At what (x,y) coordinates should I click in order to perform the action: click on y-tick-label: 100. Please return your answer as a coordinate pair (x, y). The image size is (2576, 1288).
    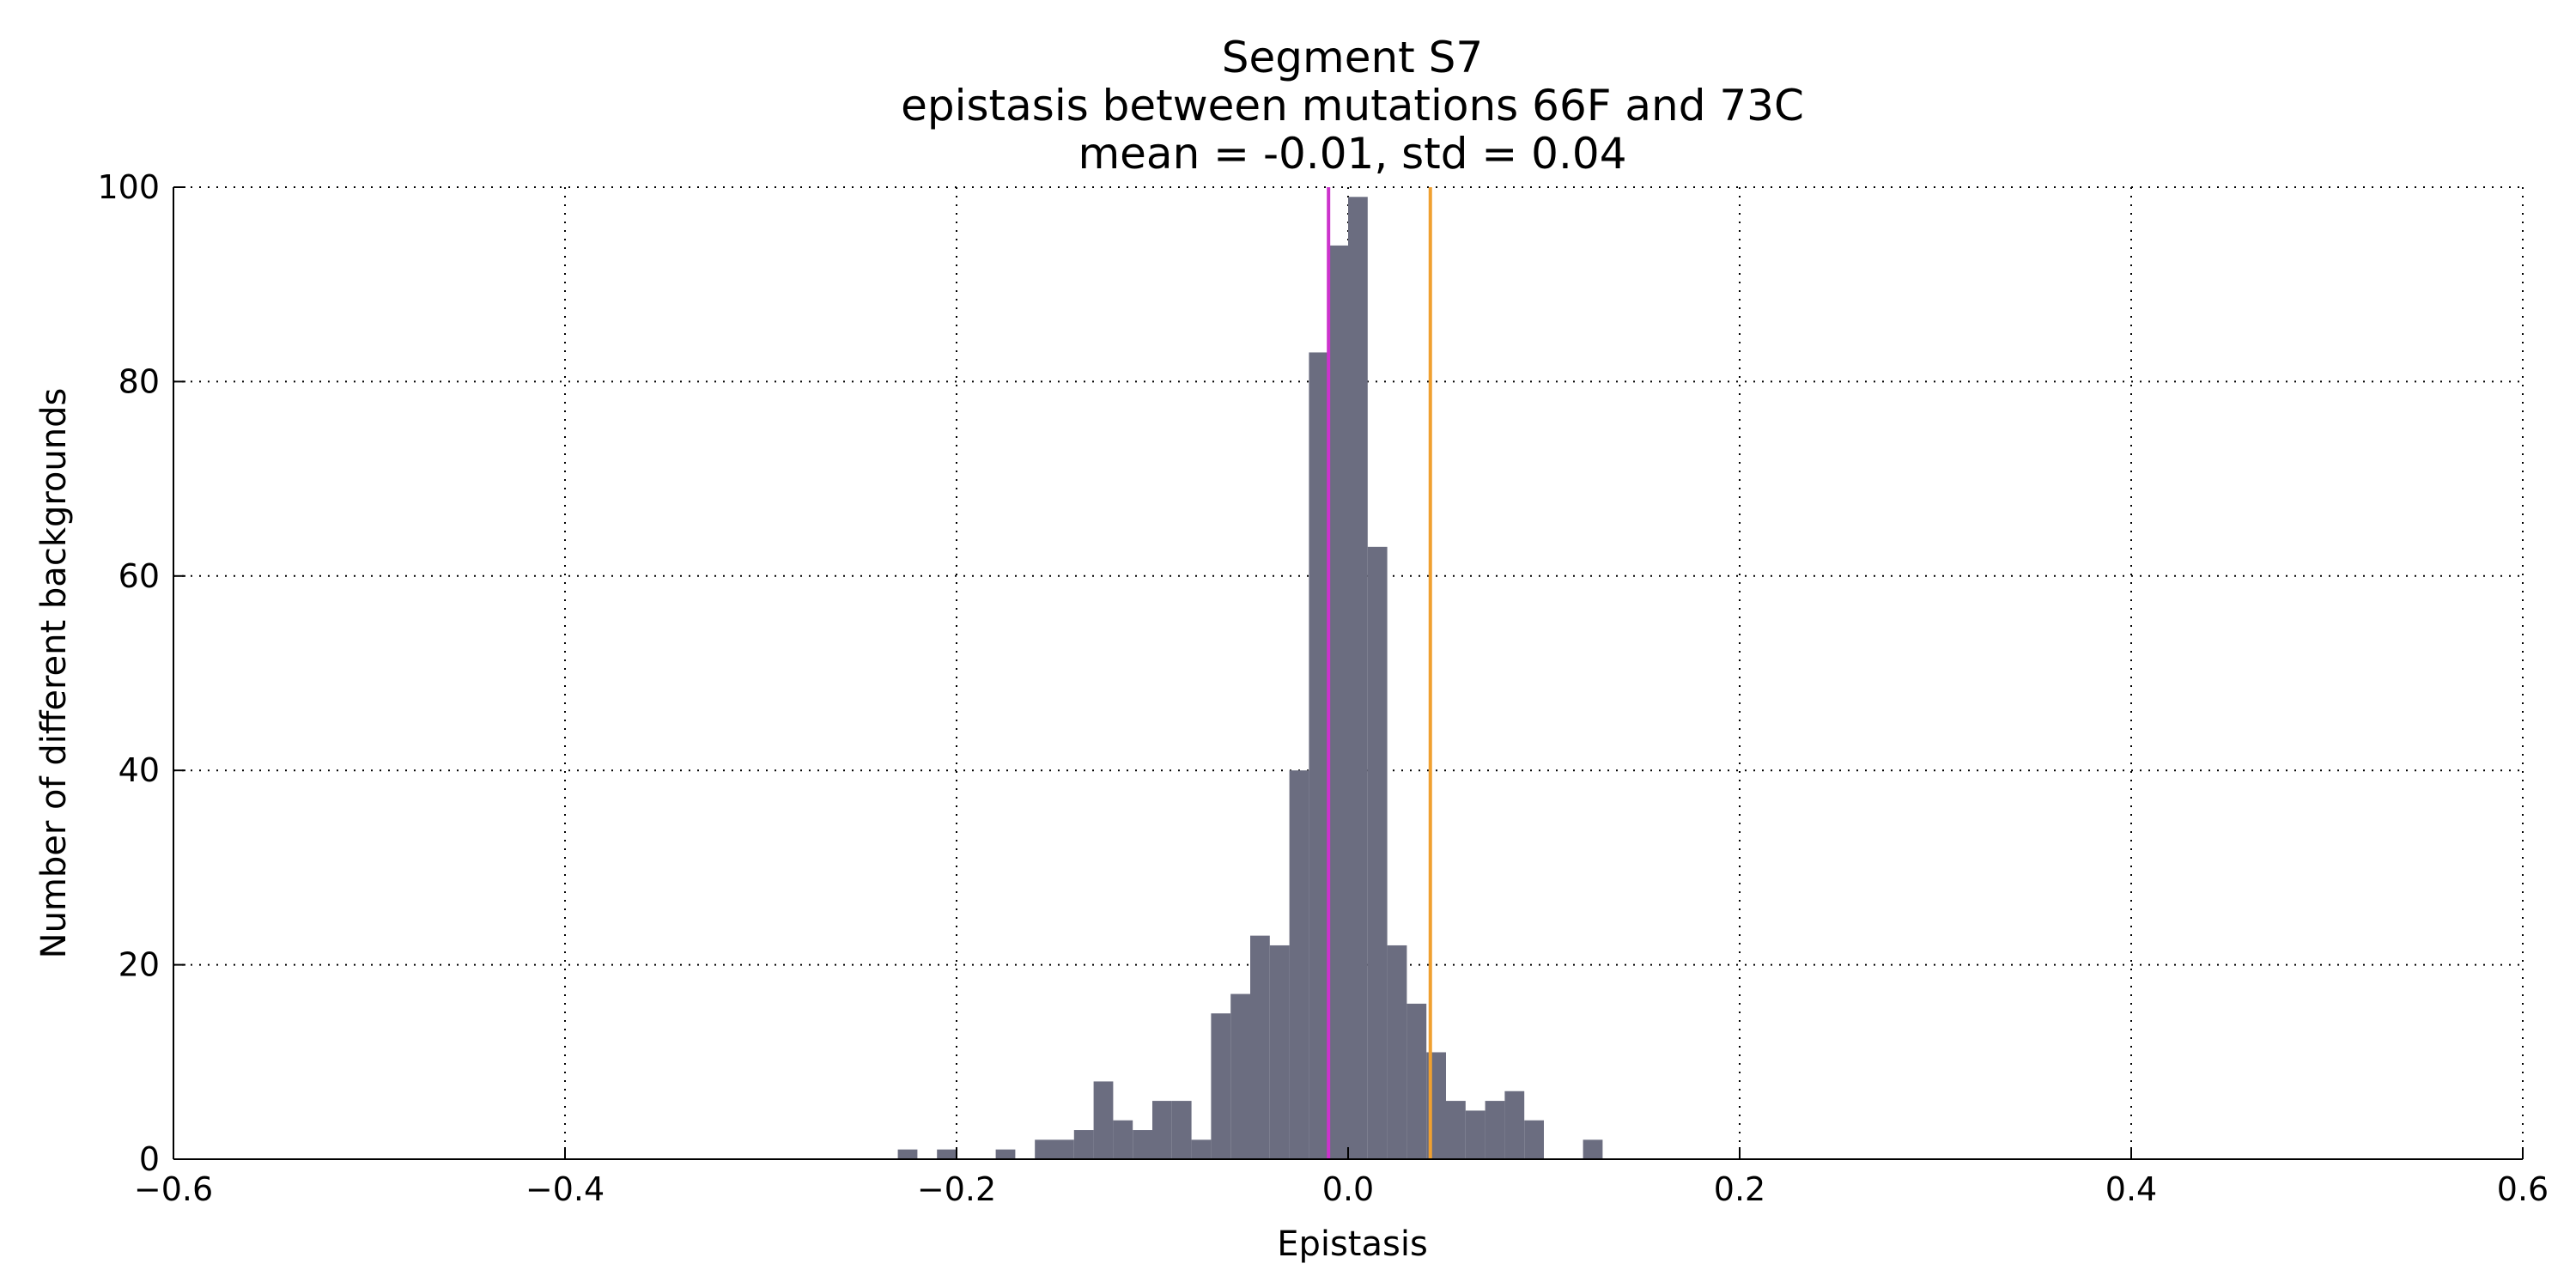
    Looking at the image, I should click on (128, 187).